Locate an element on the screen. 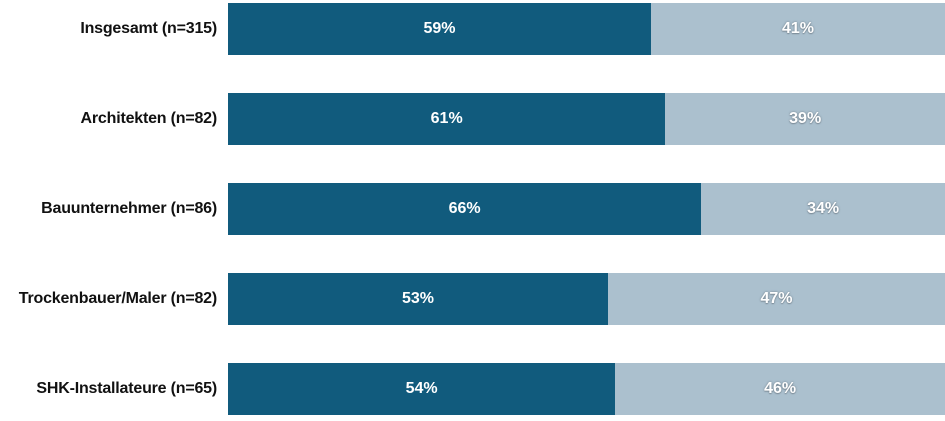 The height and width of the screenshot is (421, 945). chart-row: Bauunternehmer (n=86) 66% 34% is located at coordinates (472, 209).